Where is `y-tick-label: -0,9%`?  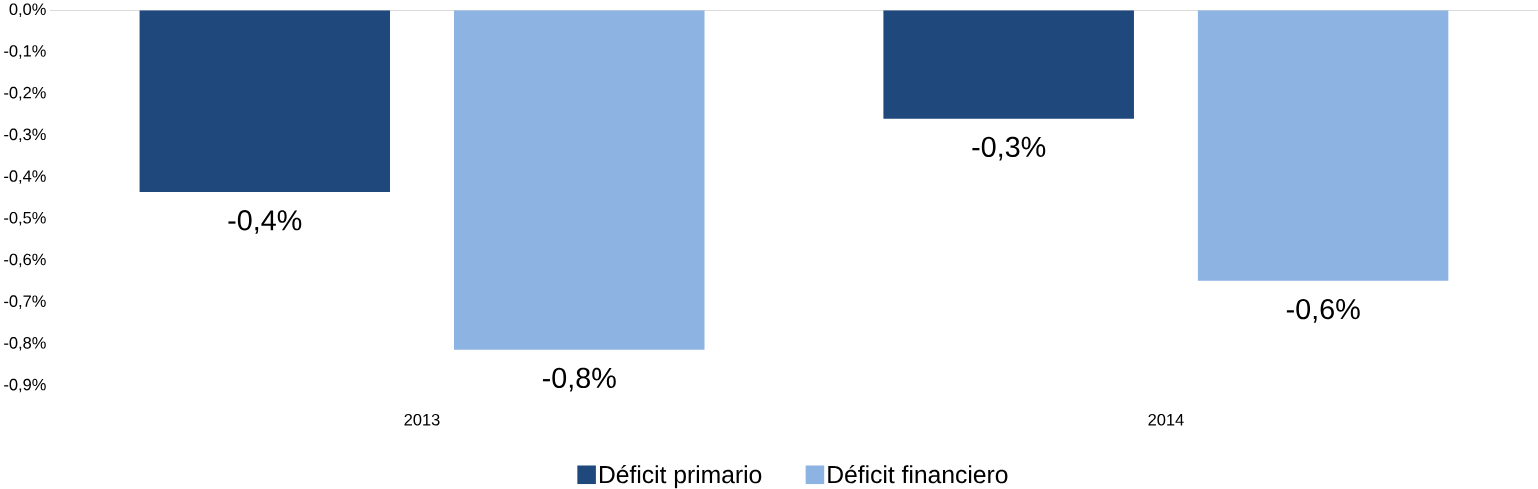
y-tick-label: -0,9% is located at coordinates (25, 385).